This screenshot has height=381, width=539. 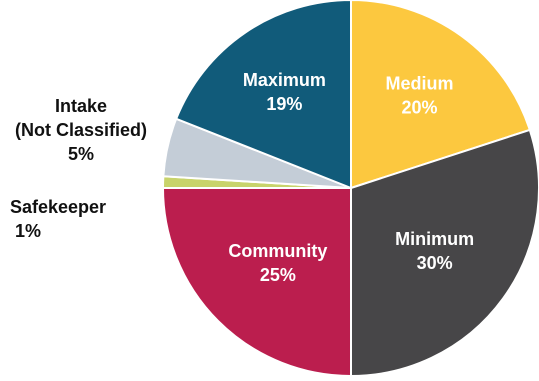 I want to click on slice-label-medium: Medium, so click(x=420, y=84).